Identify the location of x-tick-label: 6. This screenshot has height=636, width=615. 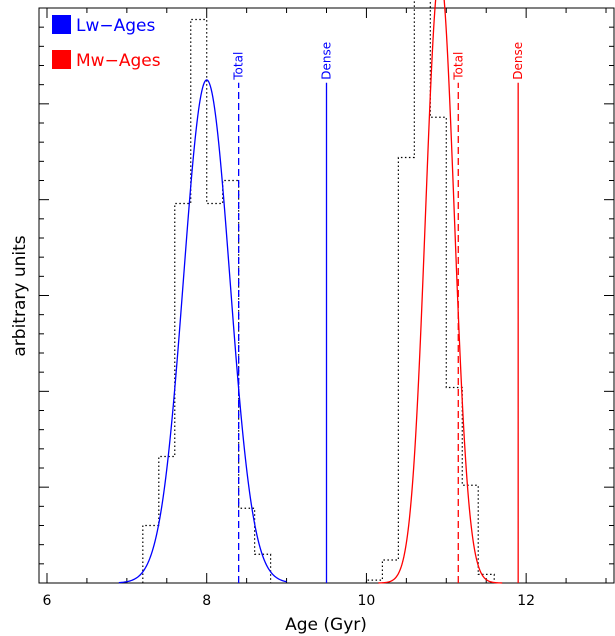
(47, 601).